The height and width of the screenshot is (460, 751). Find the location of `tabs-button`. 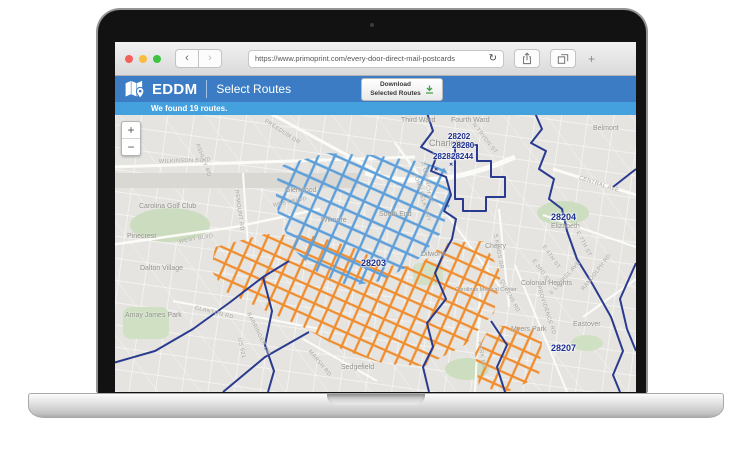

tabs-button is located at coordinates (563, 58).